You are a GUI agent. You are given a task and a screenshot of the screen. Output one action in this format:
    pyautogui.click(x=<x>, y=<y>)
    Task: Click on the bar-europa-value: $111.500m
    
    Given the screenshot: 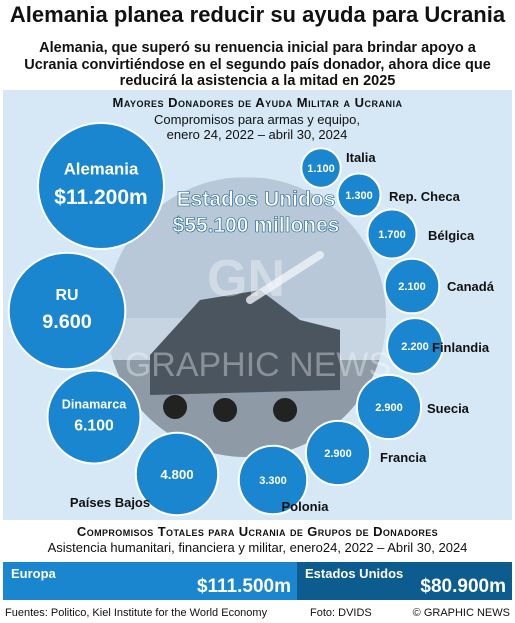 What is the action you would take?
    pyautogui.click(x=243, y=586)
    